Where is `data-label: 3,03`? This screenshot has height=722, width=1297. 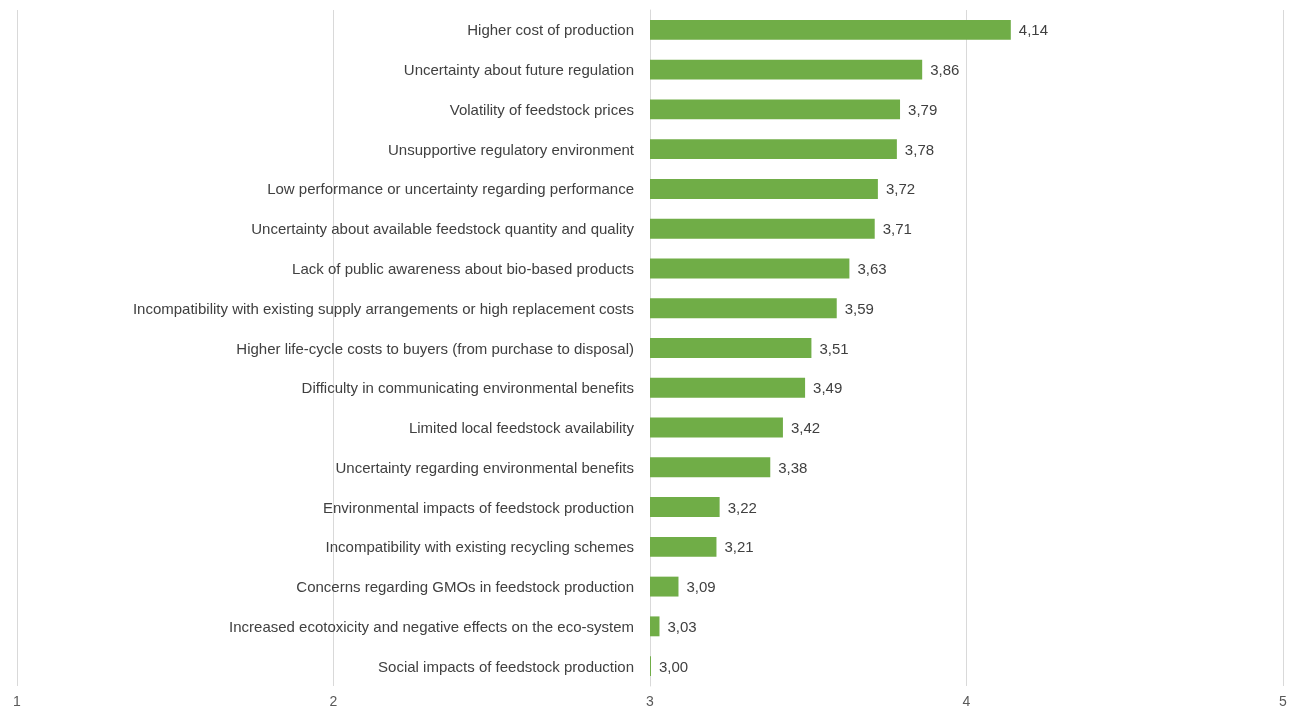
data-label: 3,03 is located at coordinates (682, 626).